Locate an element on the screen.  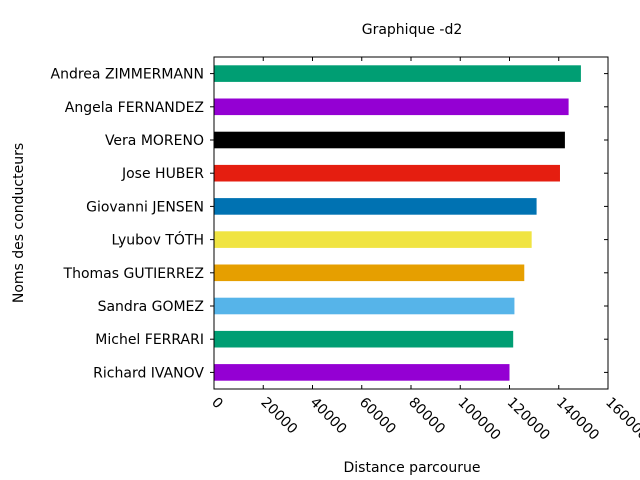
x-tick-label-1: 20000 is located at coordinates (278, 416).